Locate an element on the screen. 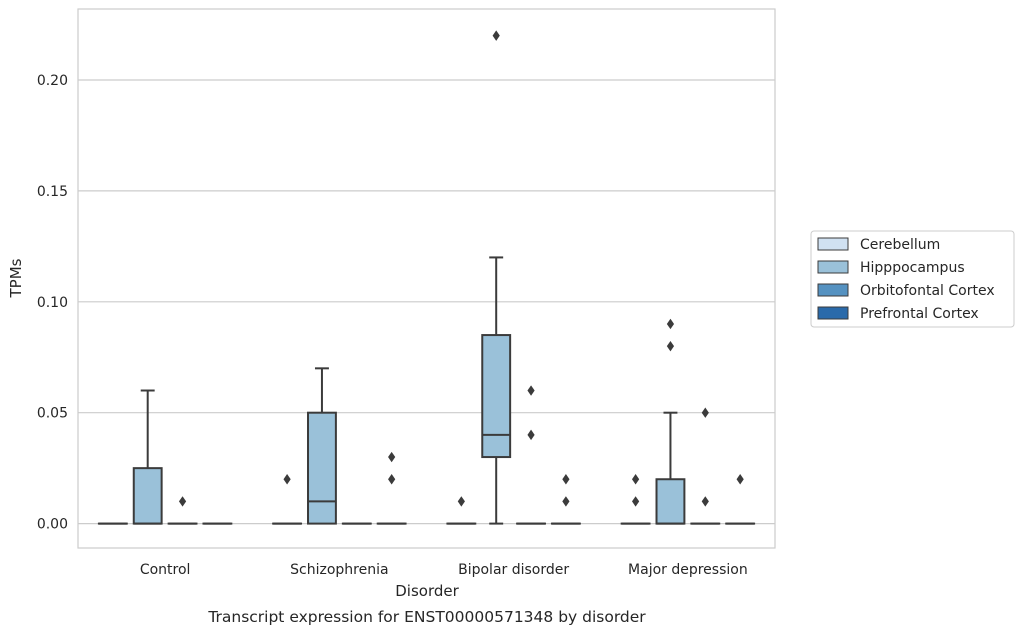  legend-entry: Cerebellum is located at coordinates (900, 245).